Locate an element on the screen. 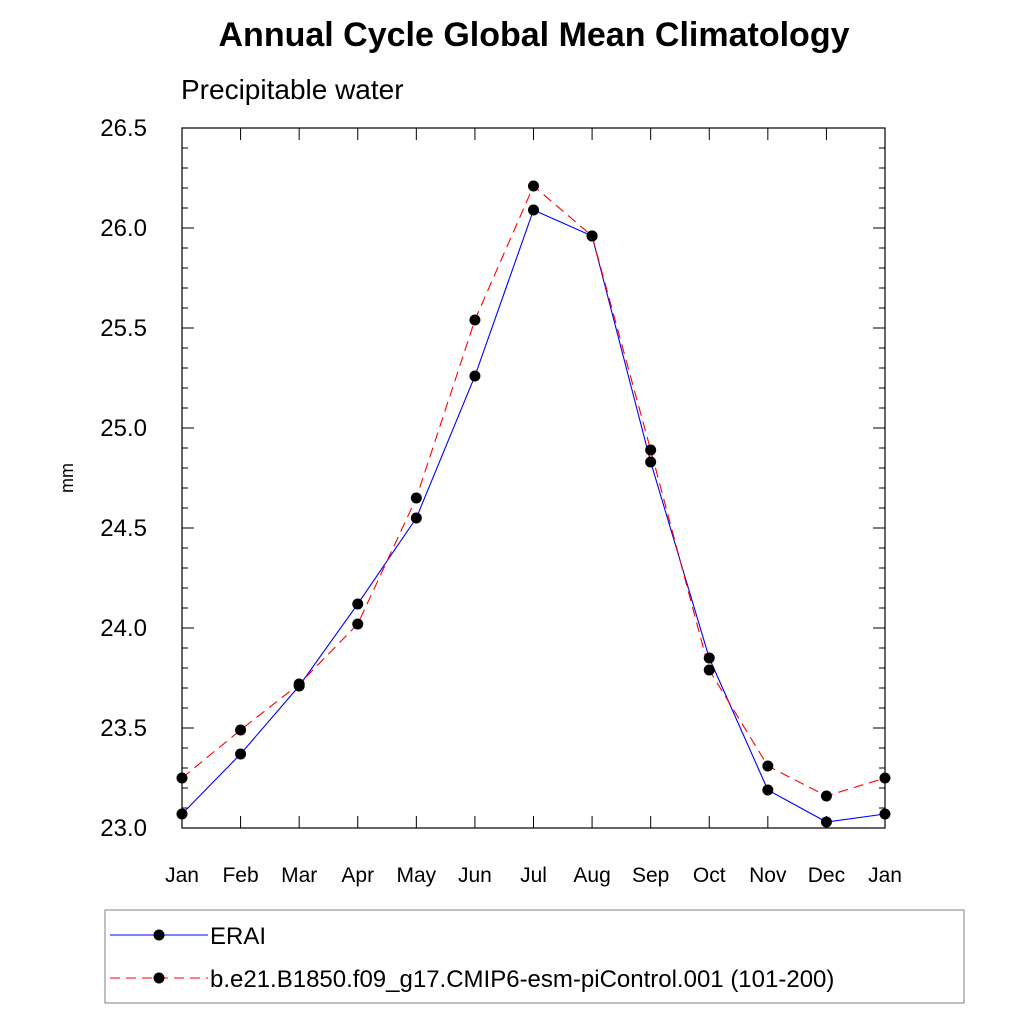 Image resolution: width=1024 pixels, height=1024 pixels. x-tick-label: Nov is located at coordinates (768, 875).